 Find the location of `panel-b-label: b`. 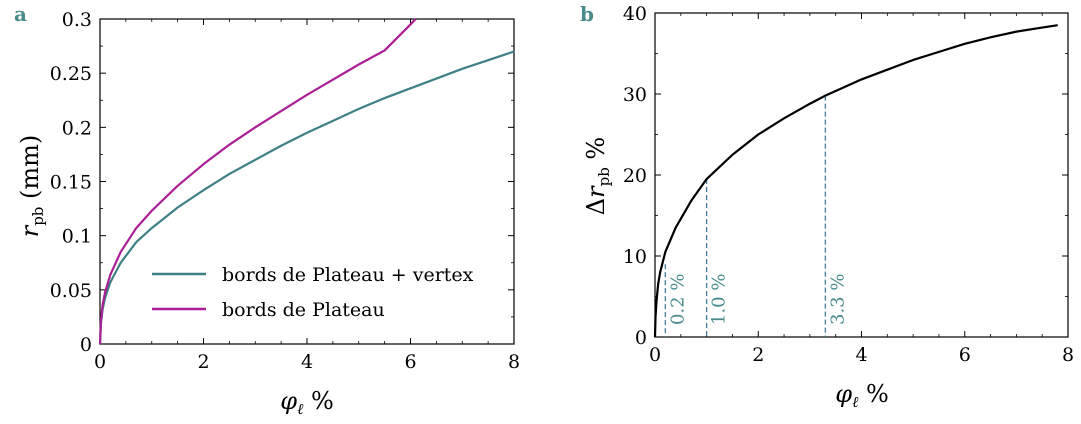

panel-b-label: b is located at coordinates (587, 14).